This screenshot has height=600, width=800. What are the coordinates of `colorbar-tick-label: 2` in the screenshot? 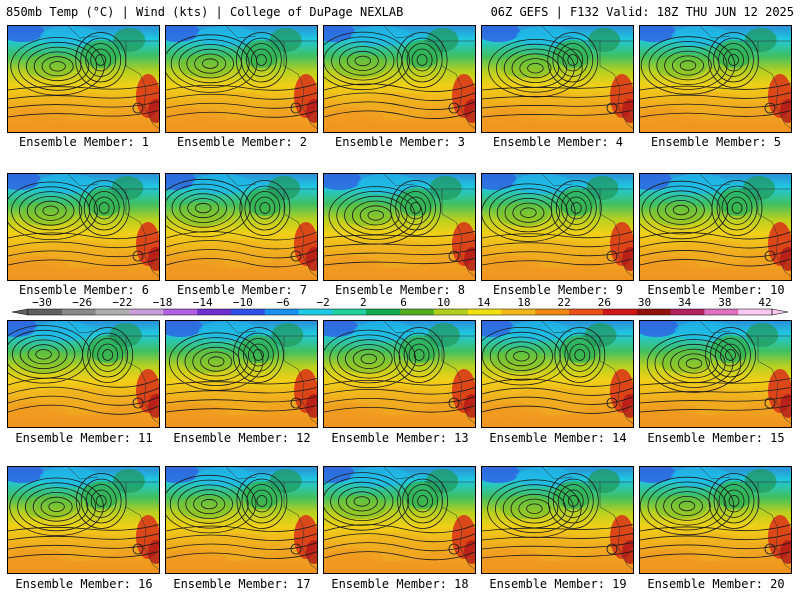 It's located at (363, 302).